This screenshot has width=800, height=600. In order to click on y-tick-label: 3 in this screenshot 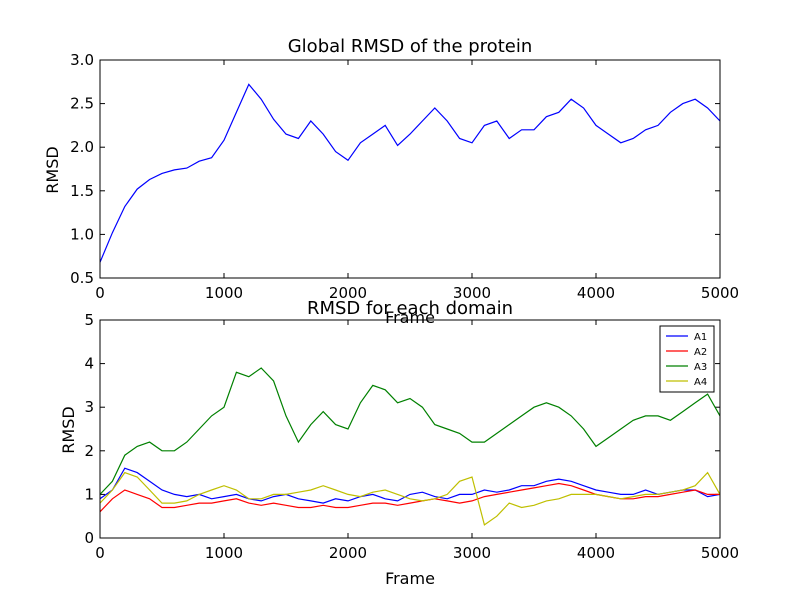, I will do `click(89, 407)`.